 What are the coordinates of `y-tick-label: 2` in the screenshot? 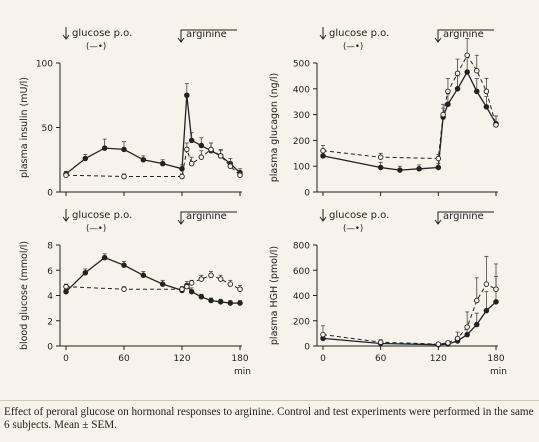 It's located at (50, 322).